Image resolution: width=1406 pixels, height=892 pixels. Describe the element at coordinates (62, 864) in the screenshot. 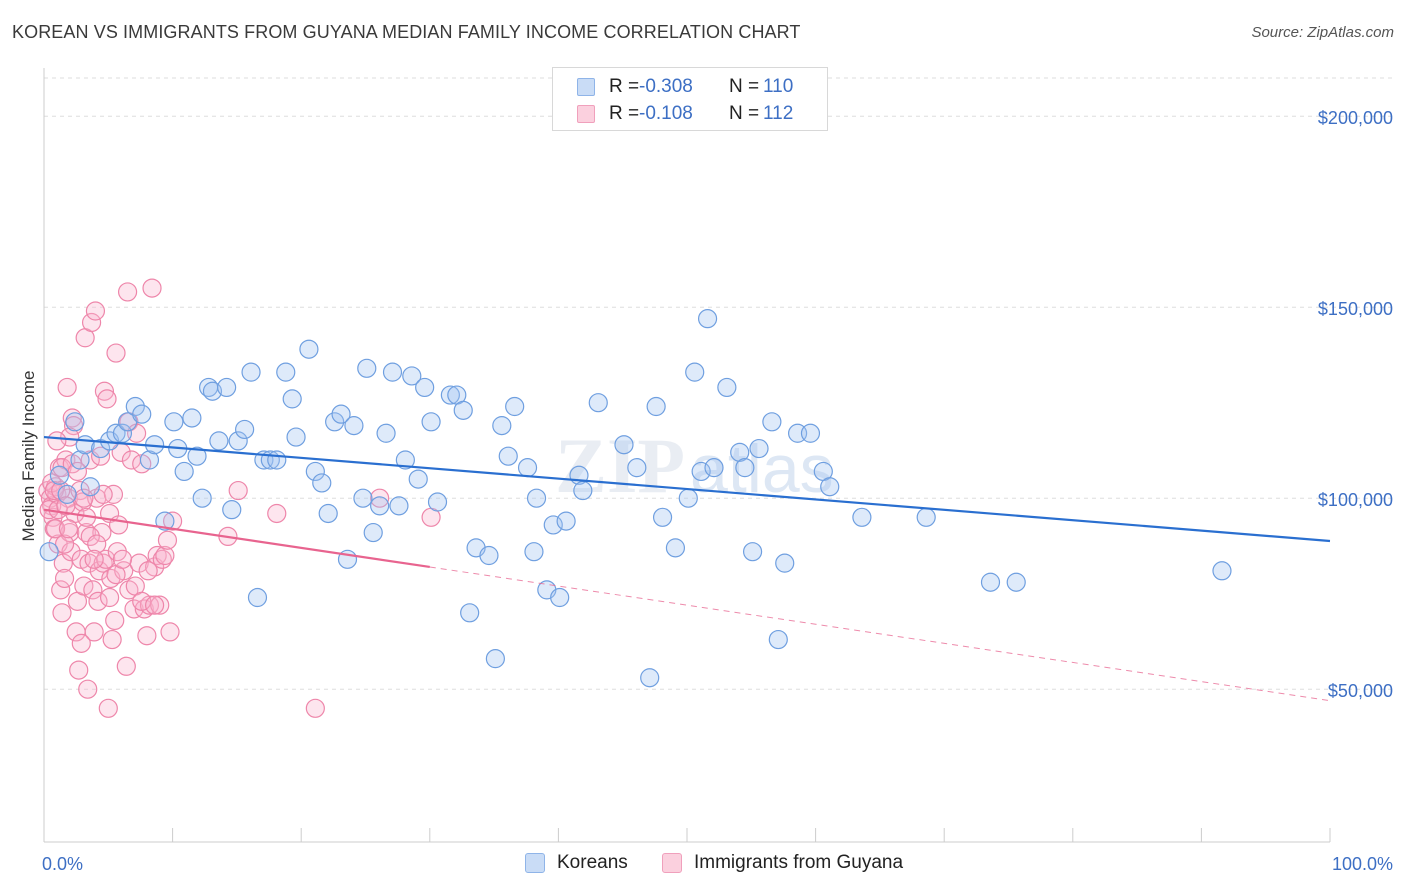

I see `x-tick-label: 0.0%` at that location.